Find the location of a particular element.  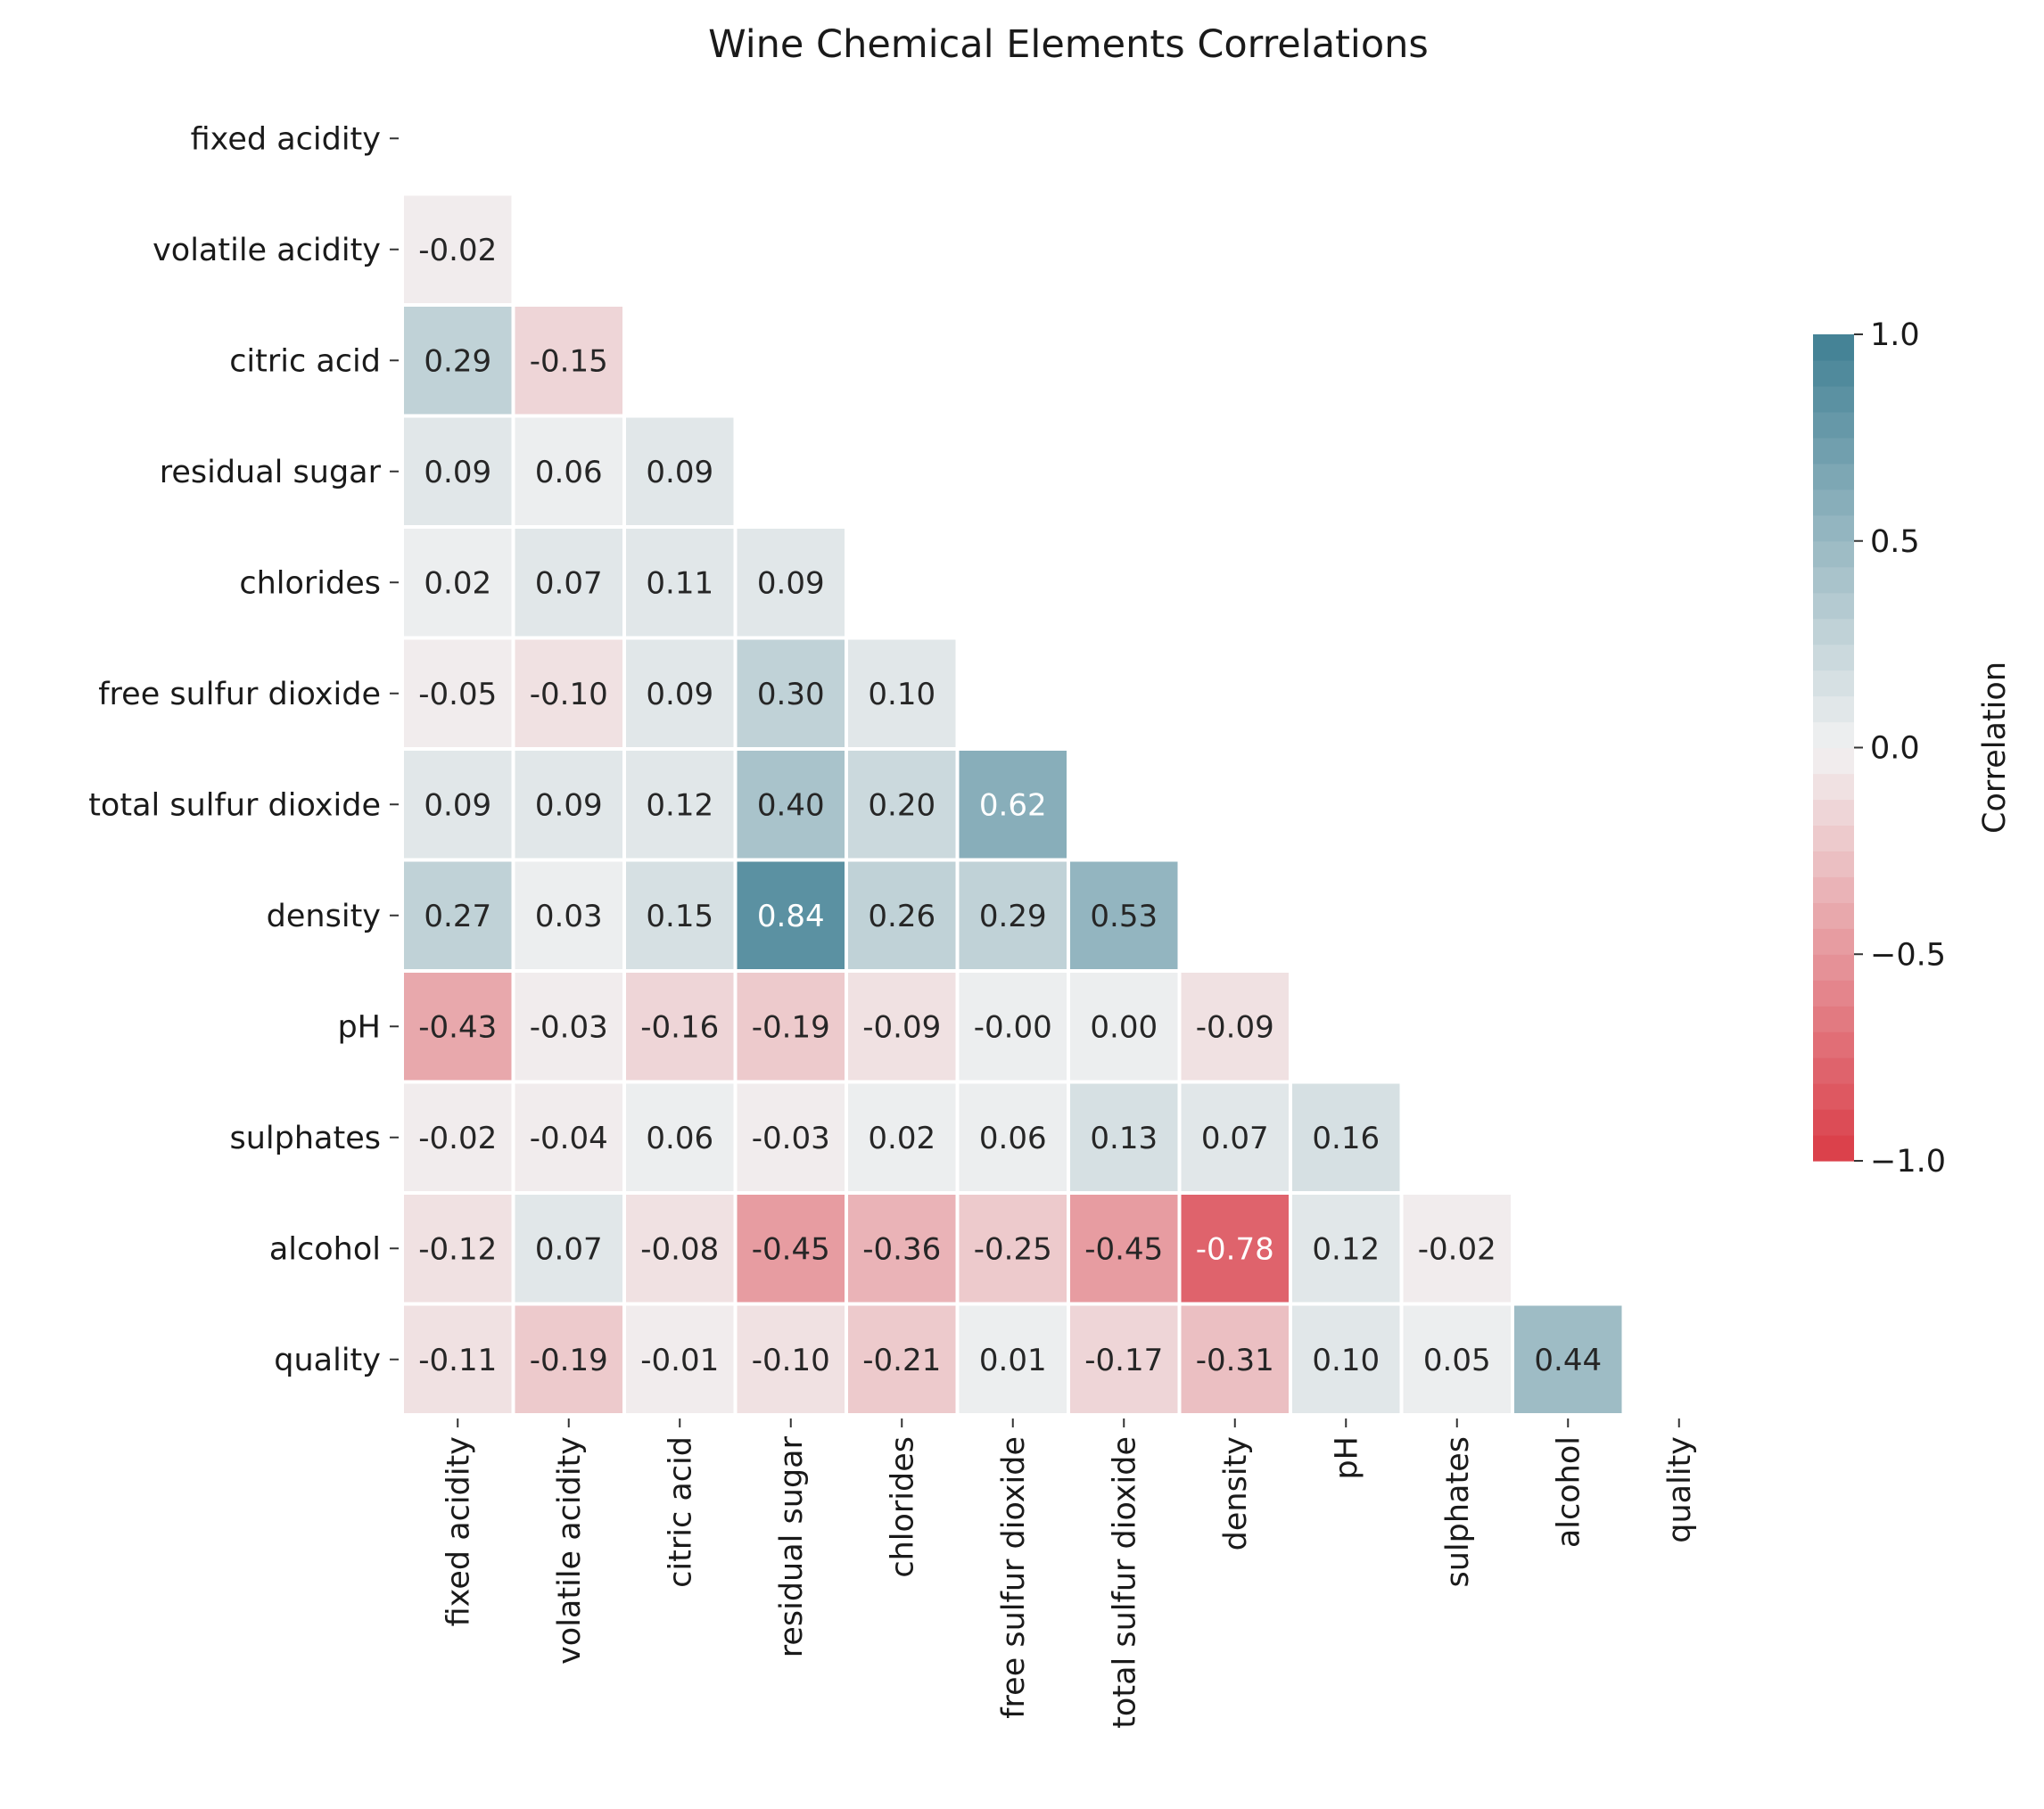

cell-value-label: 0.20 is located at coordinates (902, 805).